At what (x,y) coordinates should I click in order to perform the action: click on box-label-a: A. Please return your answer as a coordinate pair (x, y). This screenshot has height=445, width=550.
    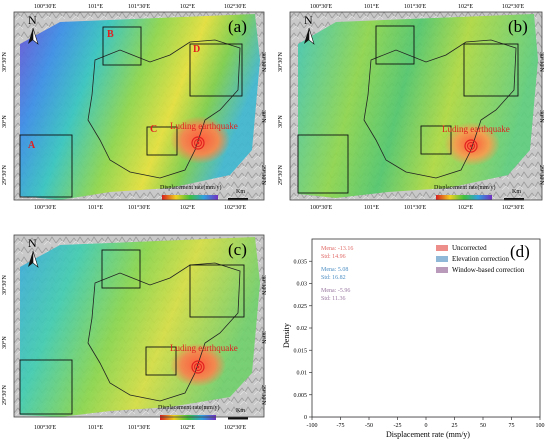
    Looking at the image, I should click on (32, 145).